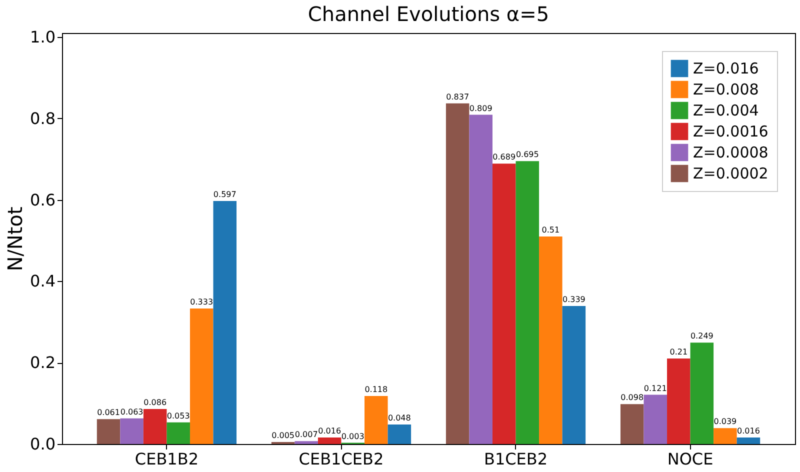 The width and height of the screenshot is (800, 472). Describe the element at coordinates (43, 118) in the screenshot. I see `y-tick-label: 0.8` at that location.